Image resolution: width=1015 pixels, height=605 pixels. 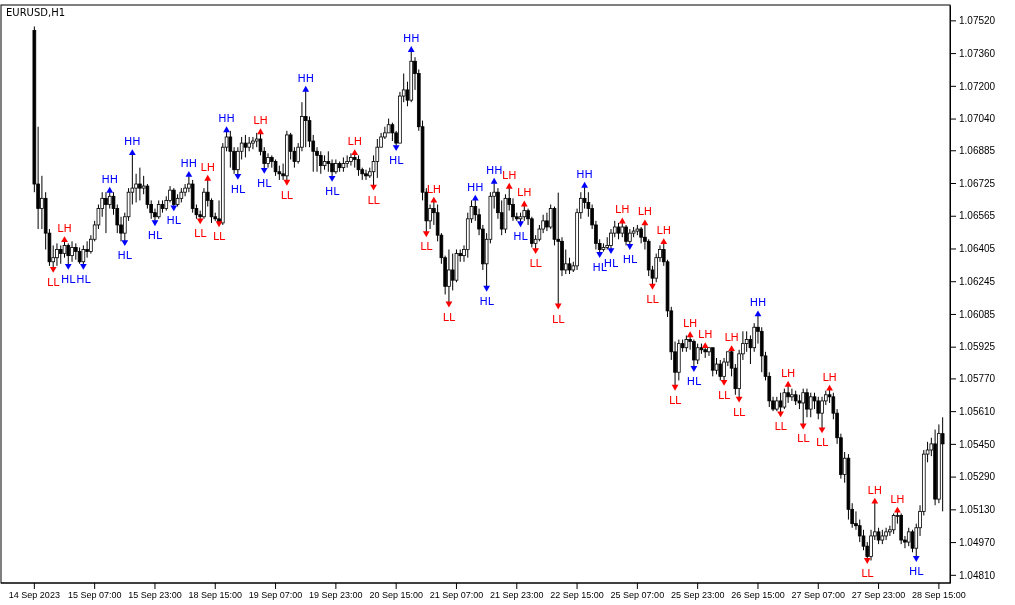 I want to click on y-tick-label: 1.06565, so click(x=977, y=216).